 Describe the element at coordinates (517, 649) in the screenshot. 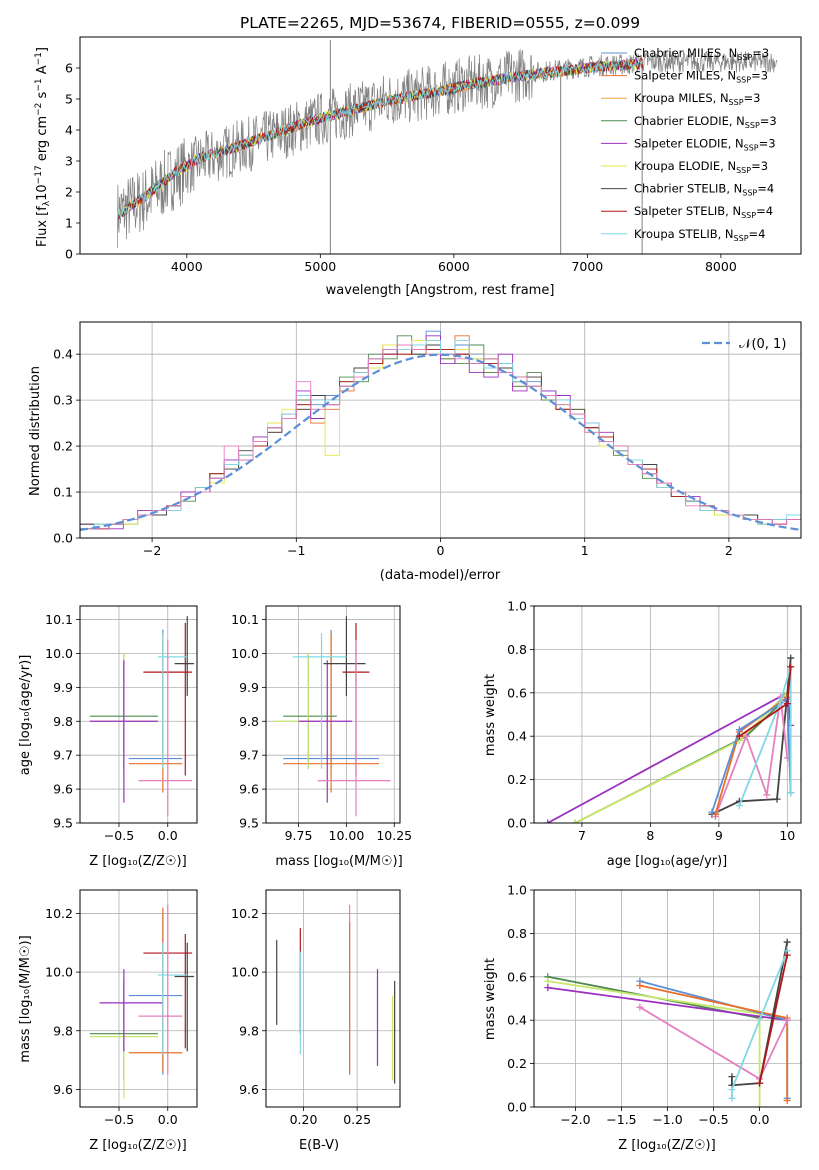

I see `mw-age-ytick-label: 0.8` at that location.